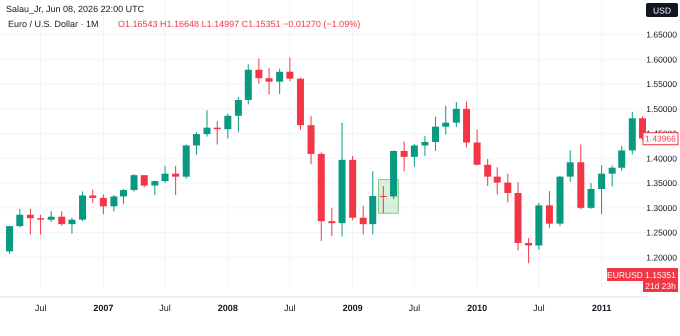  I want to click on x-tick-label: 2009, so click(352, 308).